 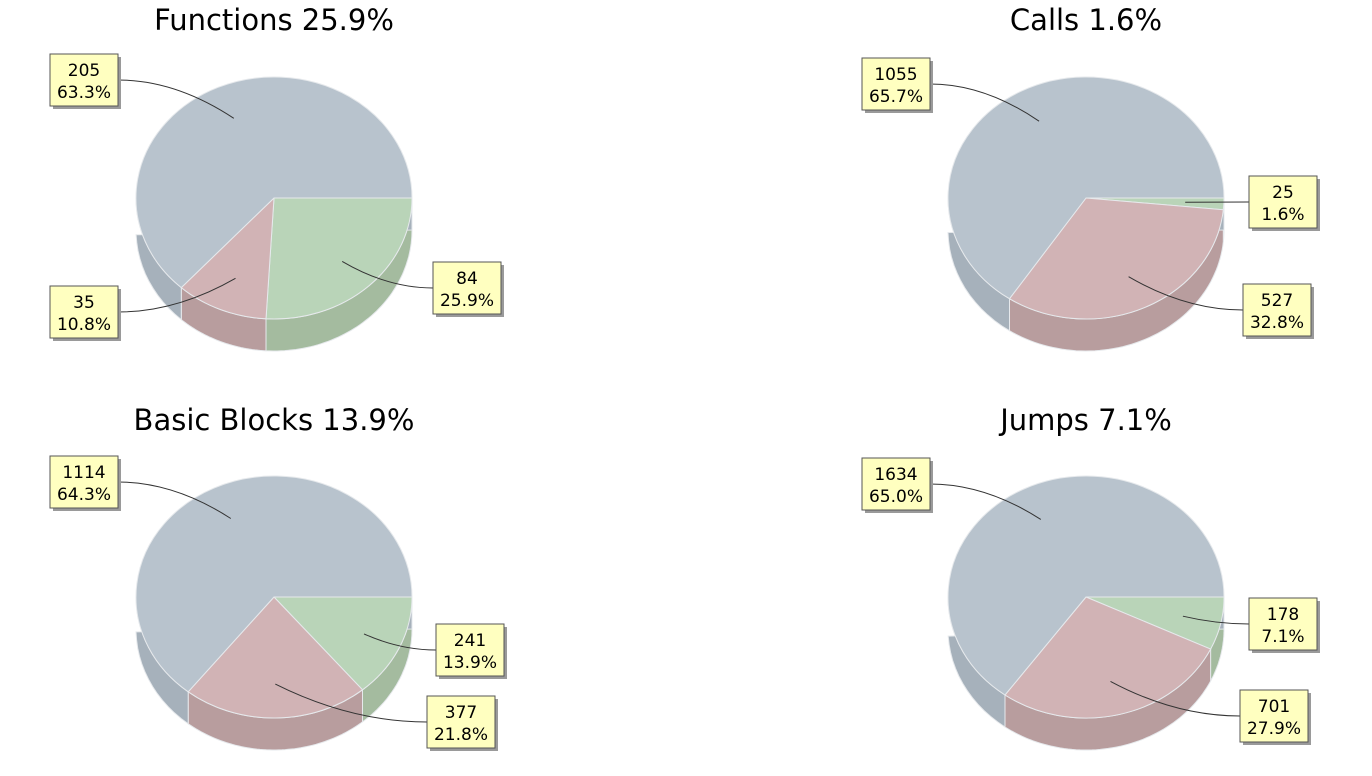 What do you see at coordinates (1086, 20) in the screenshot?
I see `chart-title: Calls 1.6%` at bounding box center [1086, 20].